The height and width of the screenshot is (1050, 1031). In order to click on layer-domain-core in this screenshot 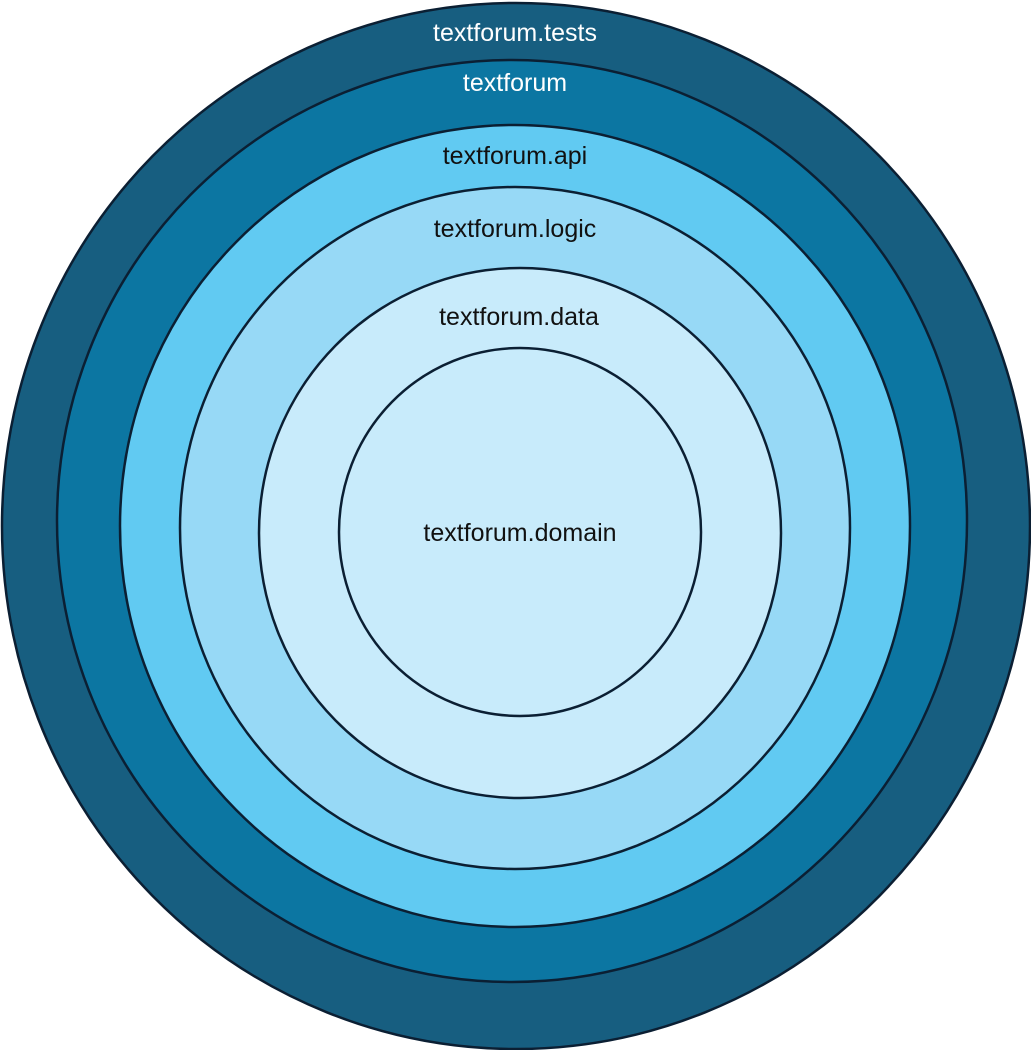, I will do `click(520, 532)`.